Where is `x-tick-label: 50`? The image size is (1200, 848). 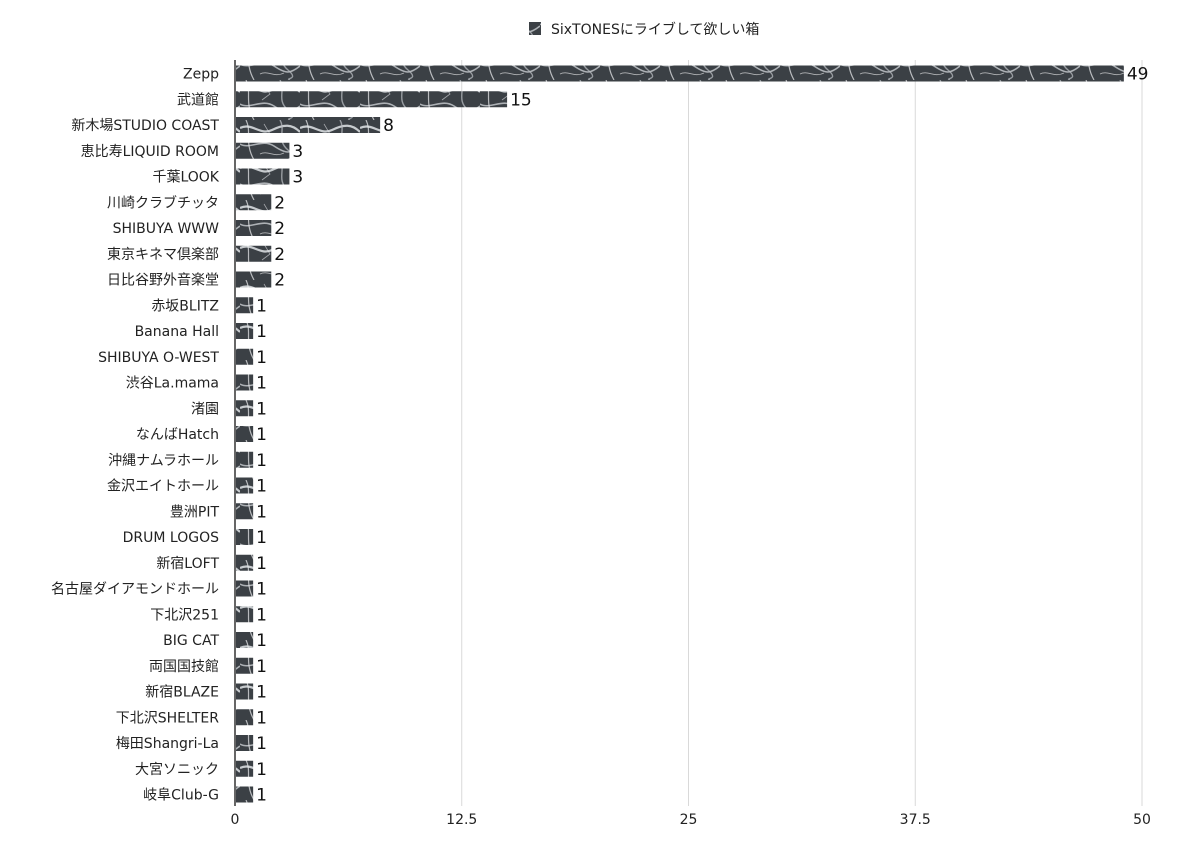
x-tick-label: 50 is located at coordinates (1142, 820).